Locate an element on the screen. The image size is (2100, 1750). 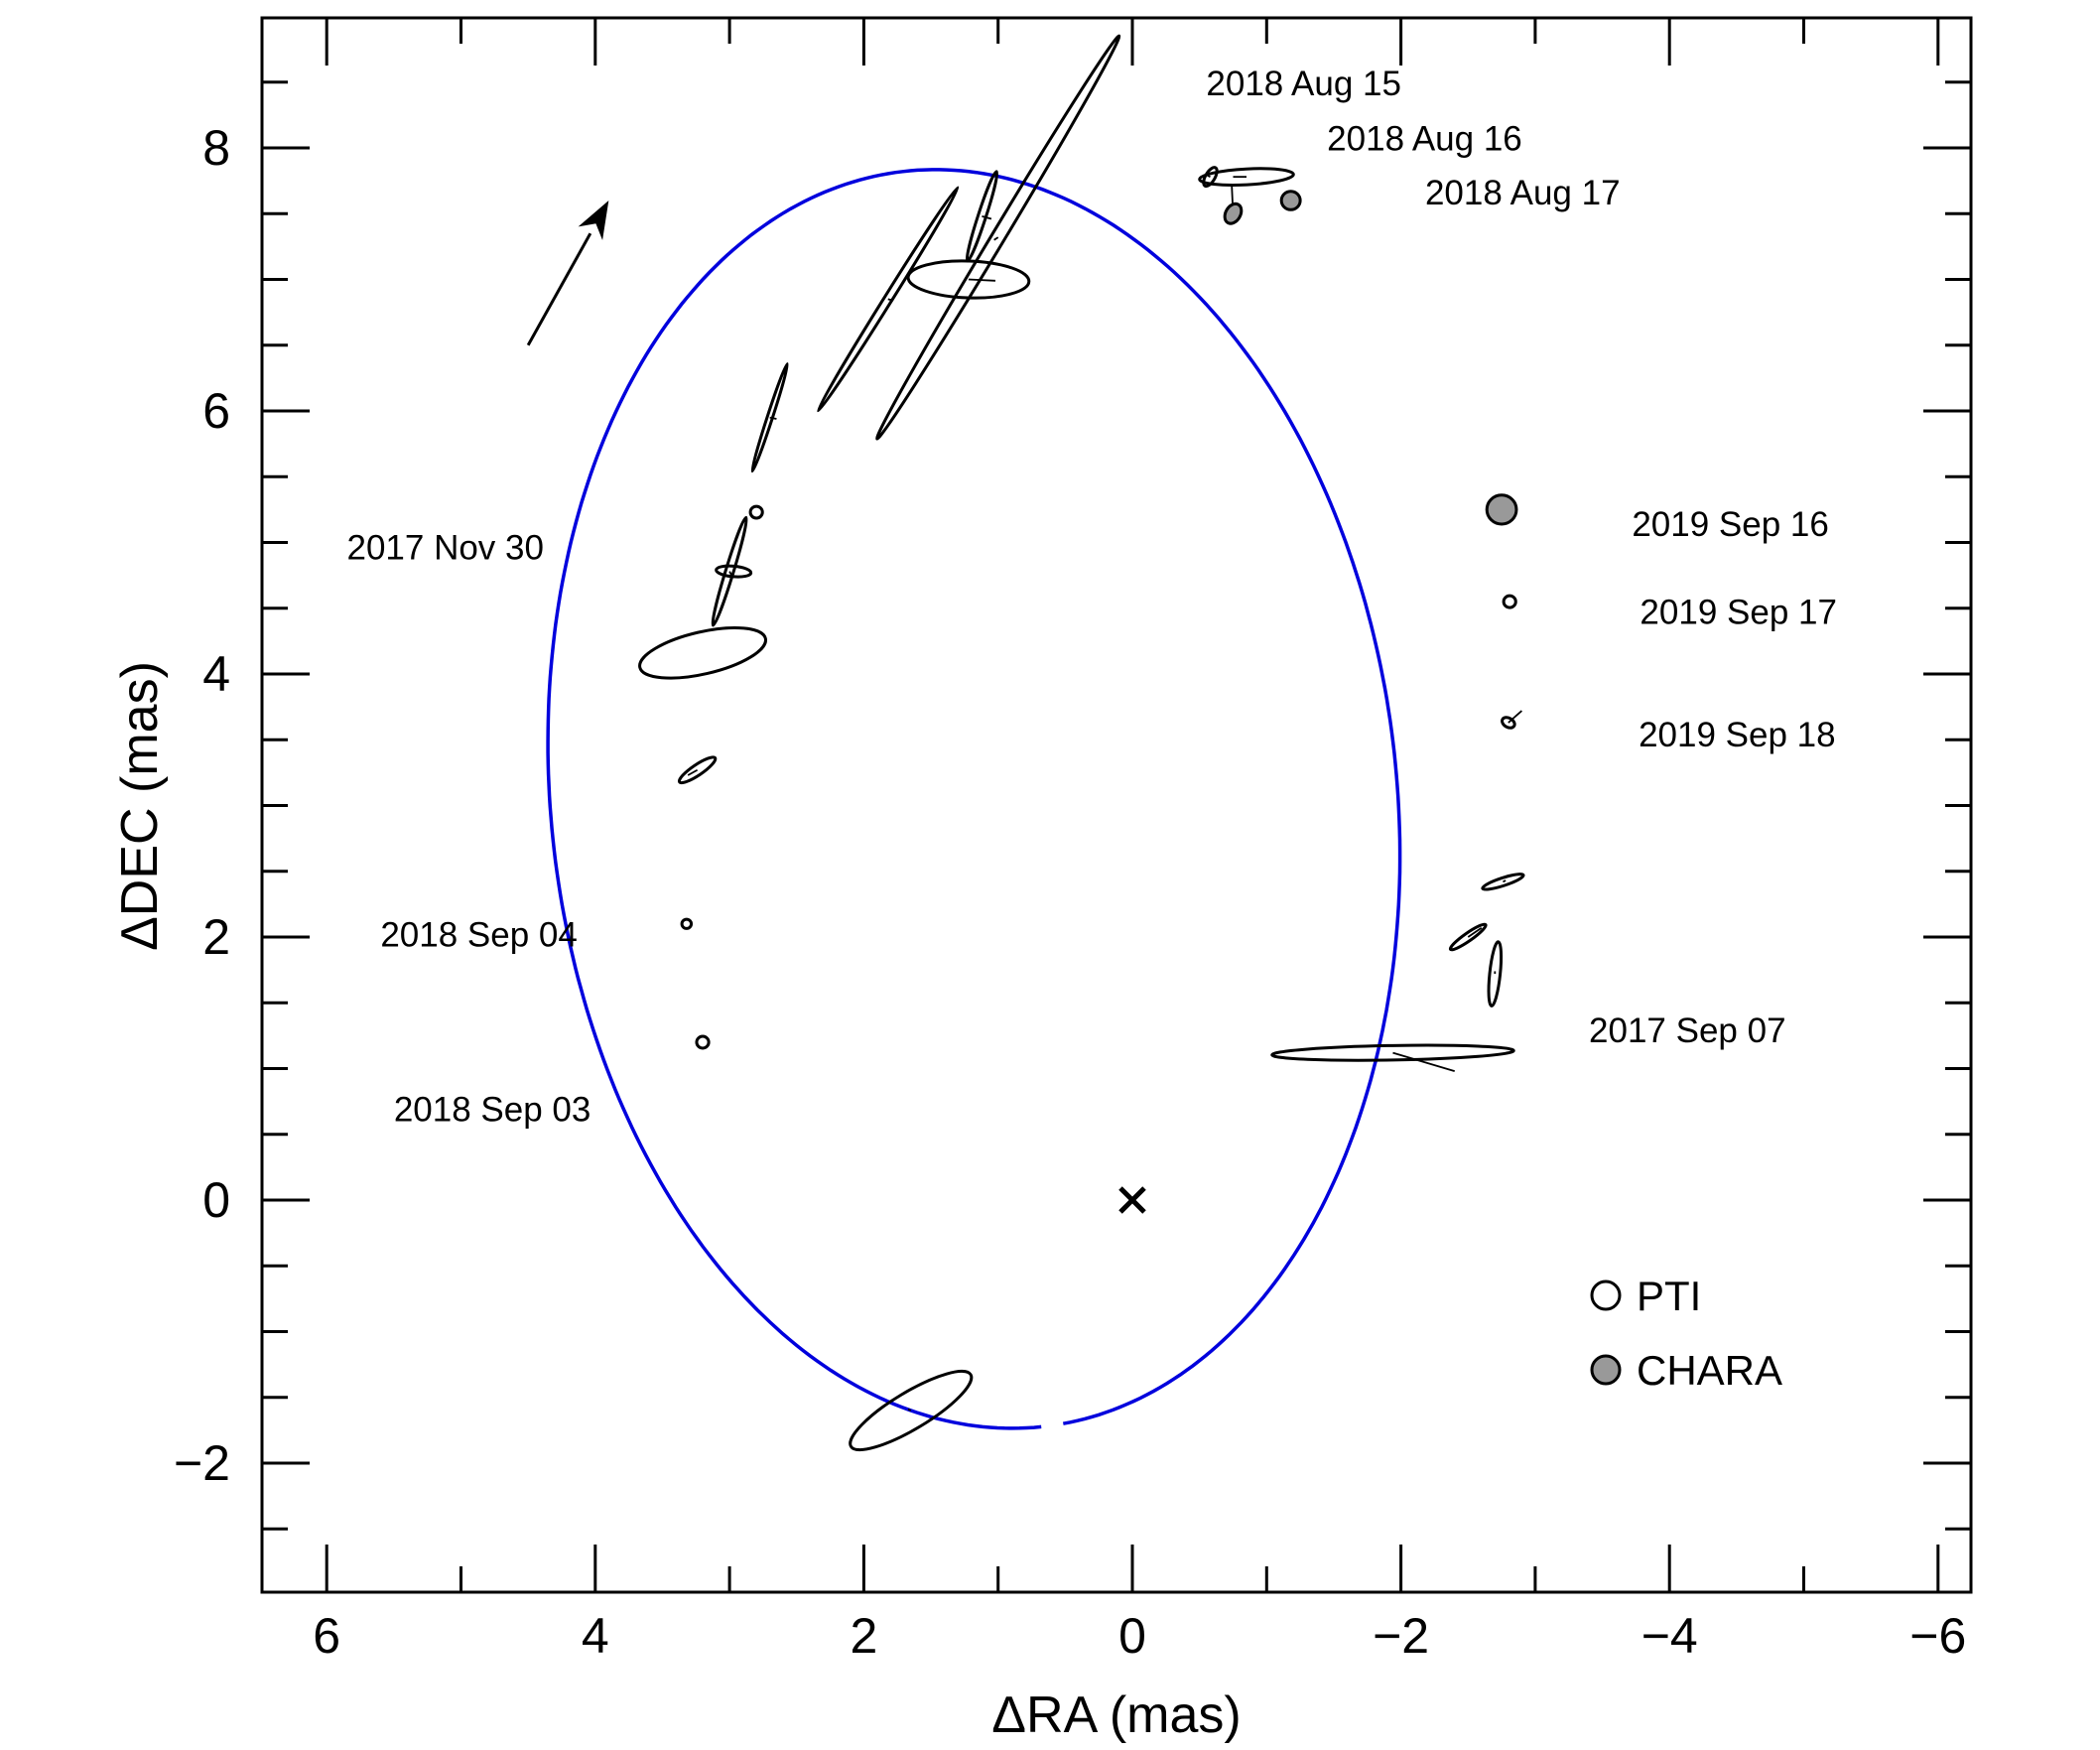
x-tick-labels: 6 4 2 0 −2 −4 −6 is located at coordinates (1140, 1636).